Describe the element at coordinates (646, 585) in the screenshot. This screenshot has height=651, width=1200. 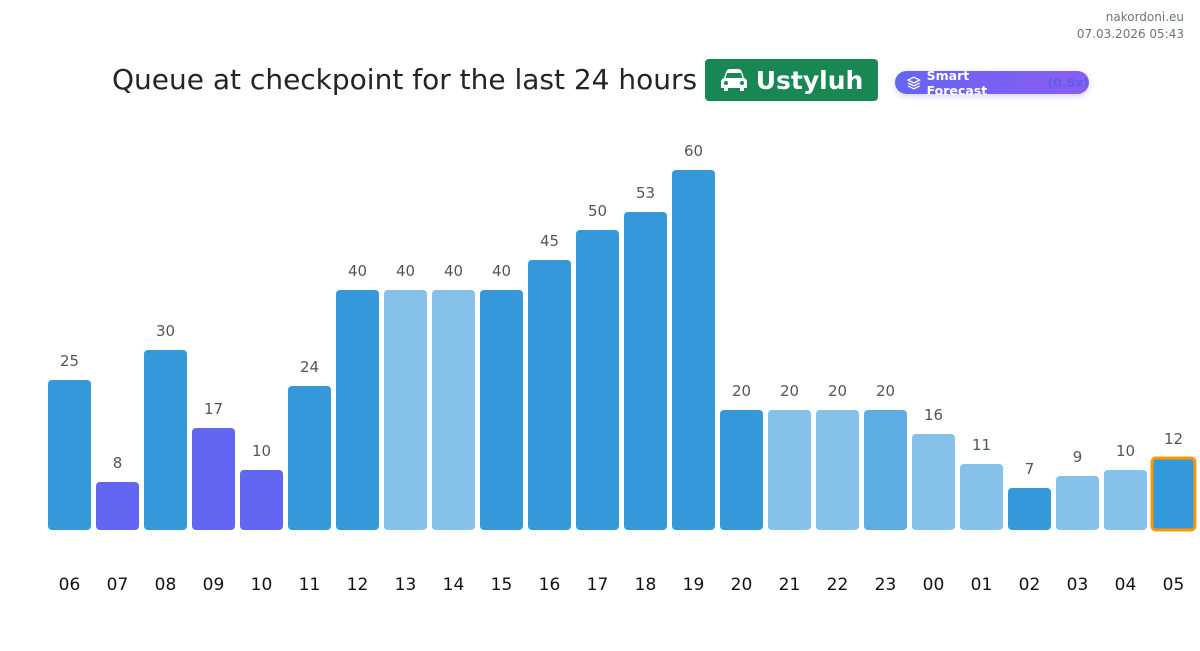
I see `x-tick-18: 18` at that location.